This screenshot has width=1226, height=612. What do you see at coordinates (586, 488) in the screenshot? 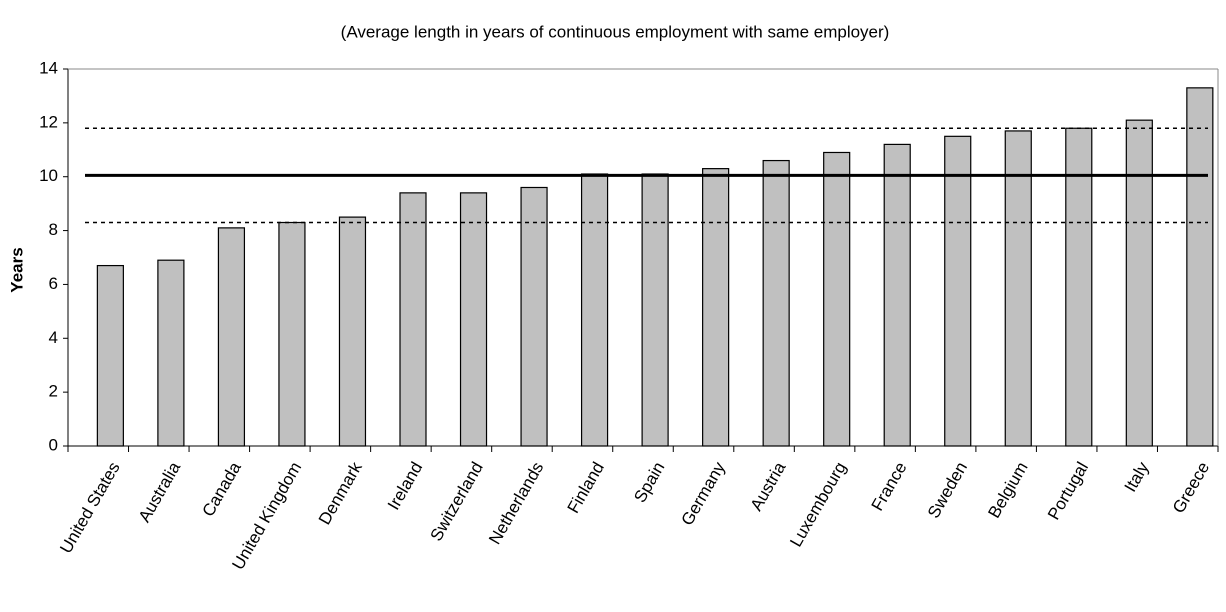
I see `x-tick-label: Finland` at bounding box center [586, 488].